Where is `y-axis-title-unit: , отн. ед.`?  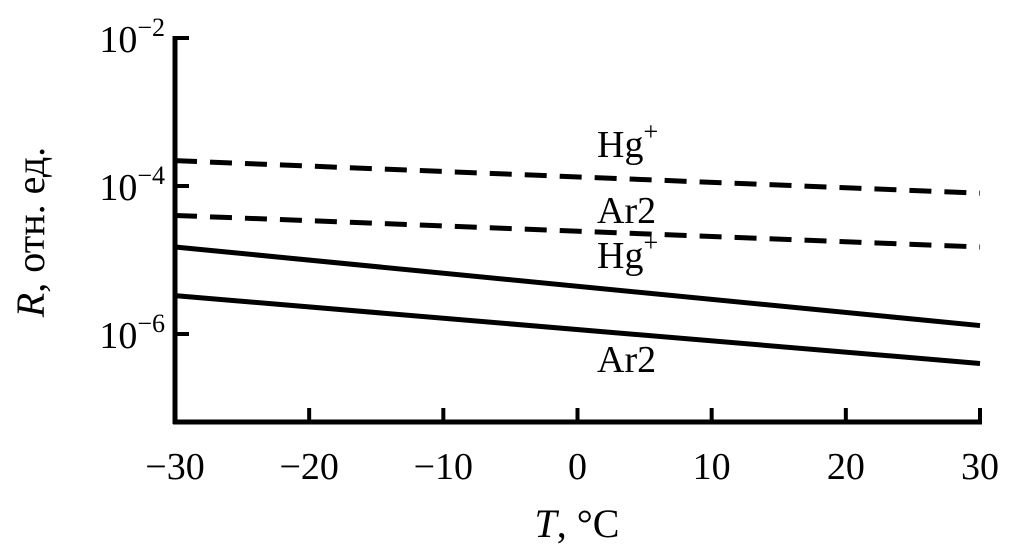 y-axis-title-unit: , отн. ед. is located at coordinates (30, 220).